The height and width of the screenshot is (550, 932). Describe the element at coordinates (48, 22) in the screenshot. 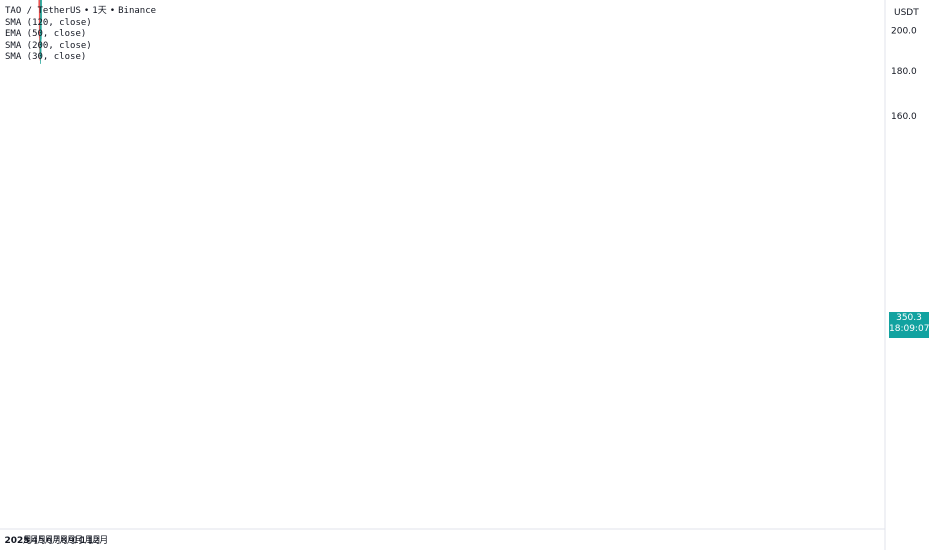

I see `indicator-sma-120: SMA (120, close)` at that location.